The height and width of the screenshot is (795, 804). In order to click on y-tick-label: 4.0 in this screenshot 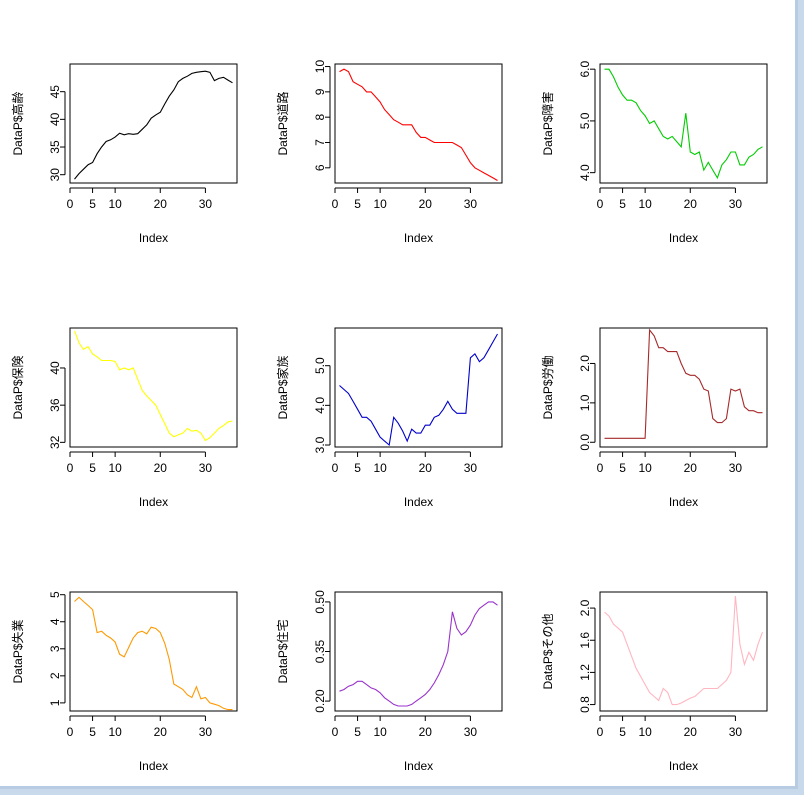, I will do `click(320, 405)`.